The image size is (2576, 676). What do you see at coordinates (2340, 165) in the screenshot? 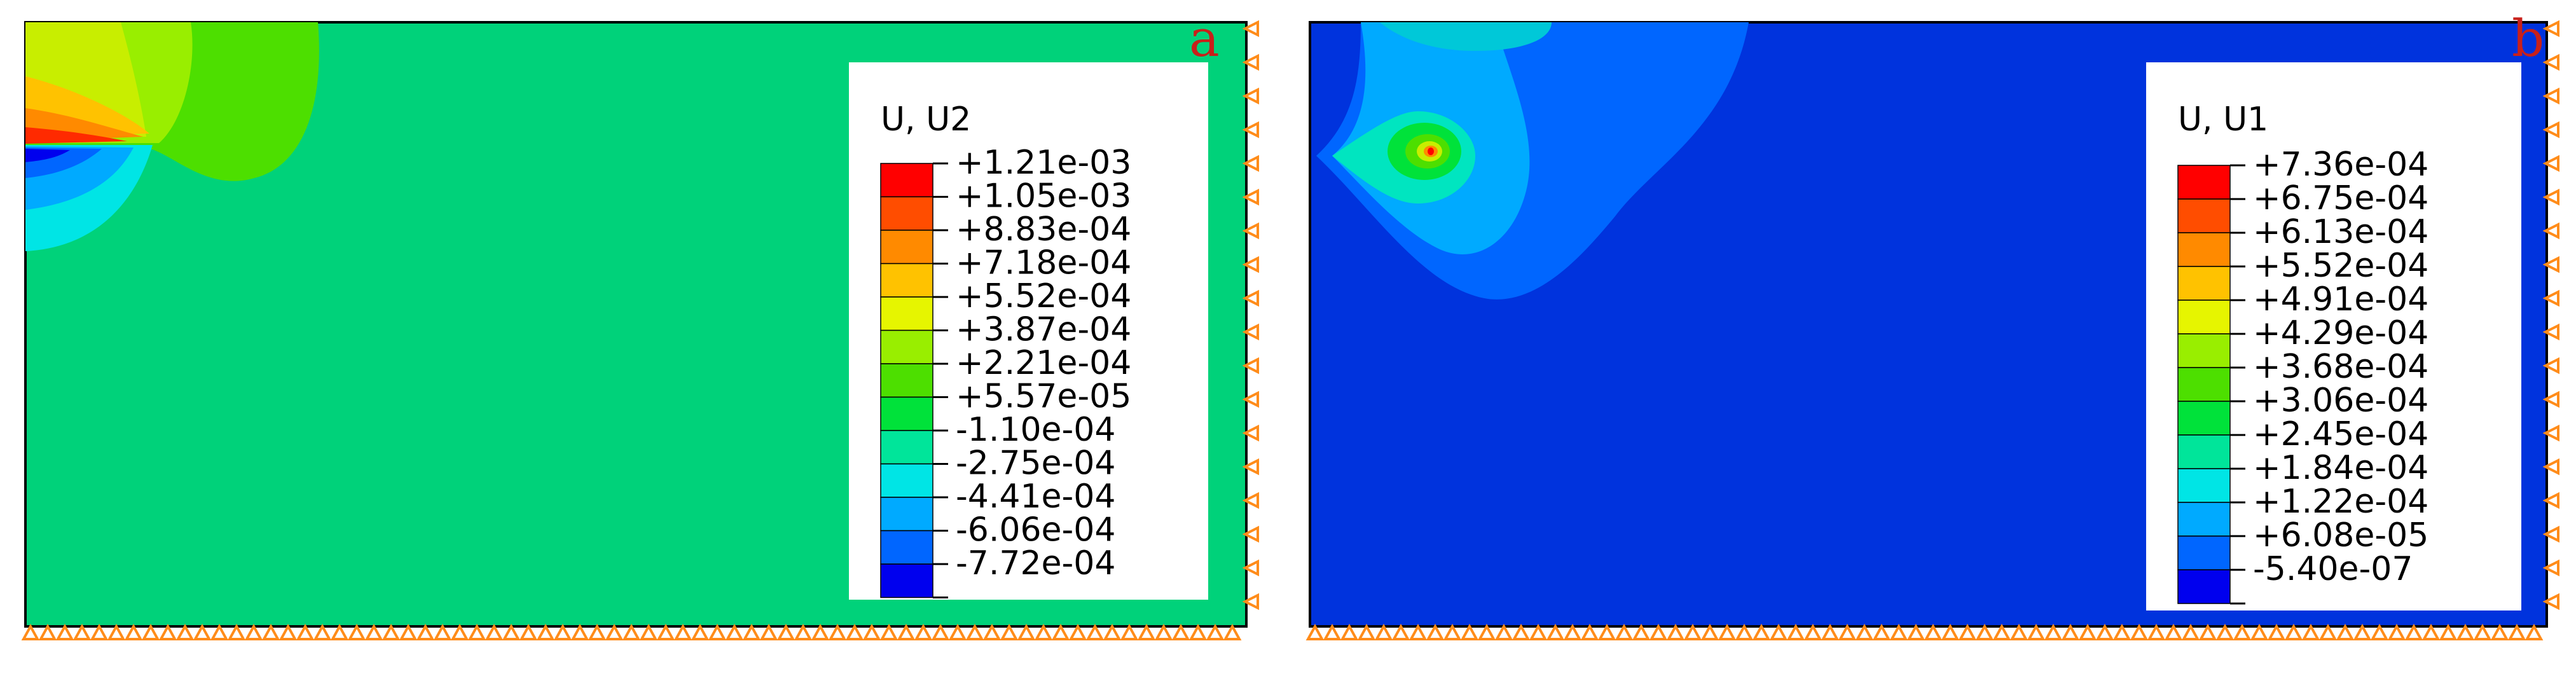
I see `legend-label: +7.36e-04` at bounding box center [2340, 165].